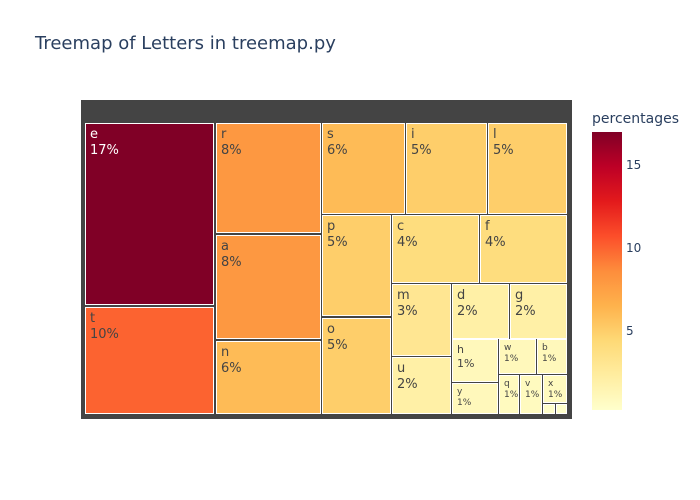 The width and height of the screenshot is (700, 500). Describe the element at coordinates (268, 287) in the screenshot. I see `treemap-tile-a: a 8%` at that location.